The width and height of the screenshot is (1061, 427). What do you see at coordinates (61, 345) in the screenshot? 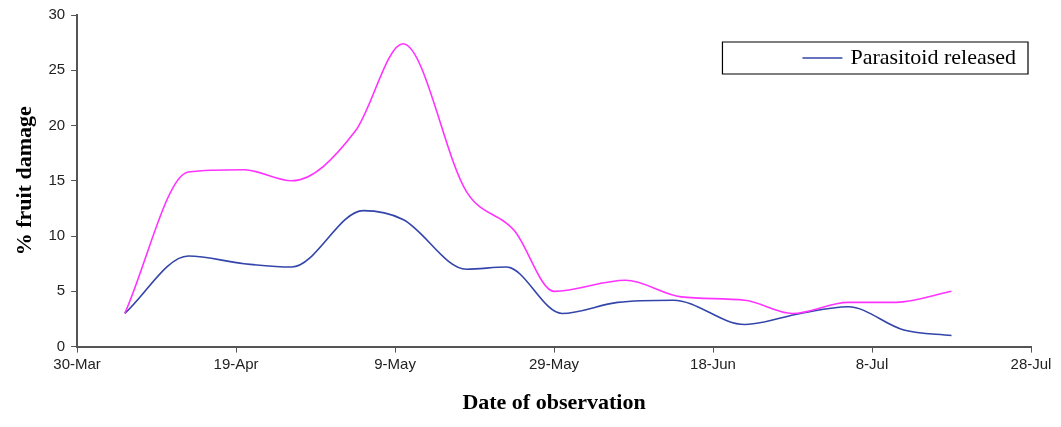
I see `y-tick-label: 0` at bounding box center [61, 345].